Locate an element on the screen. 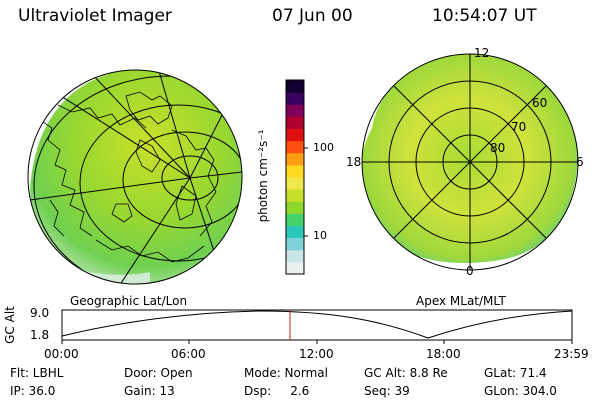  colorbar-tick-100: 100 is located at coordinates (323, 147).